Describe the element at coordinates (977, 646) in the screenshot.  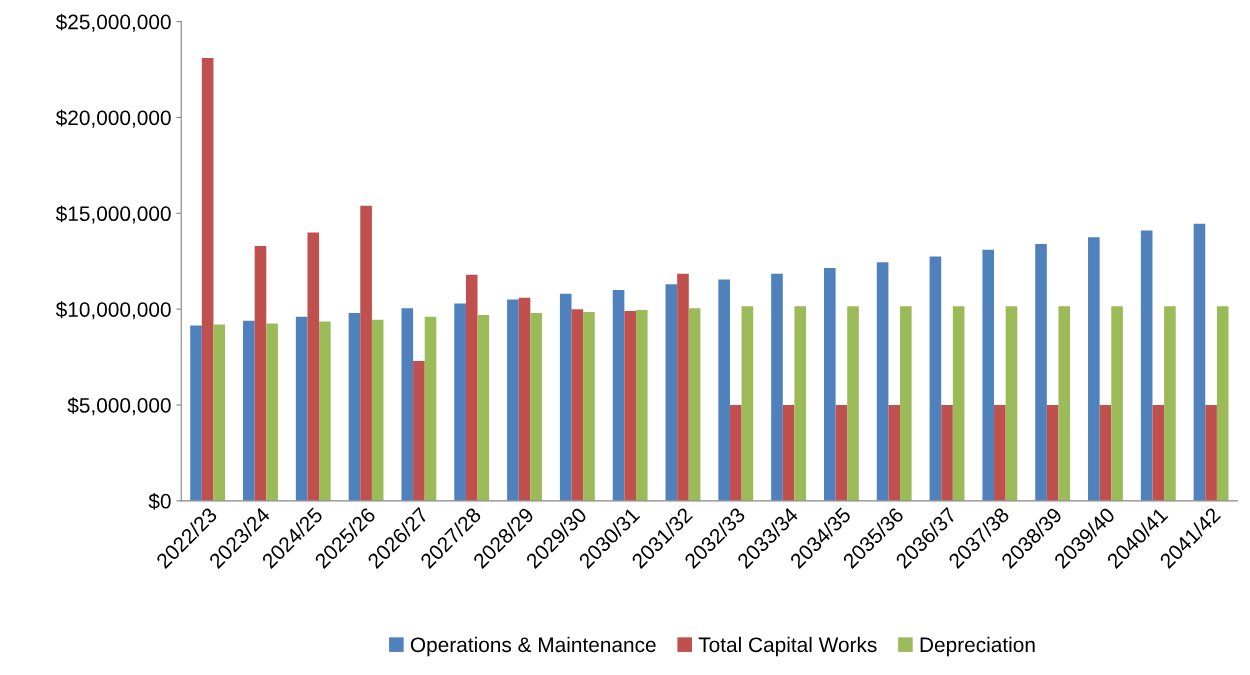
I see `legend-label: Depreciation` at that location.